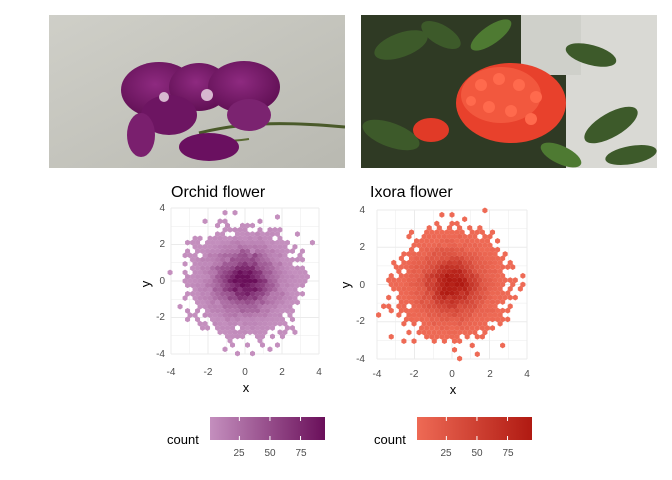 The height and width of the screenshot is (480, 672). I want to click on x-tick-label: -2, so click(414, 374).